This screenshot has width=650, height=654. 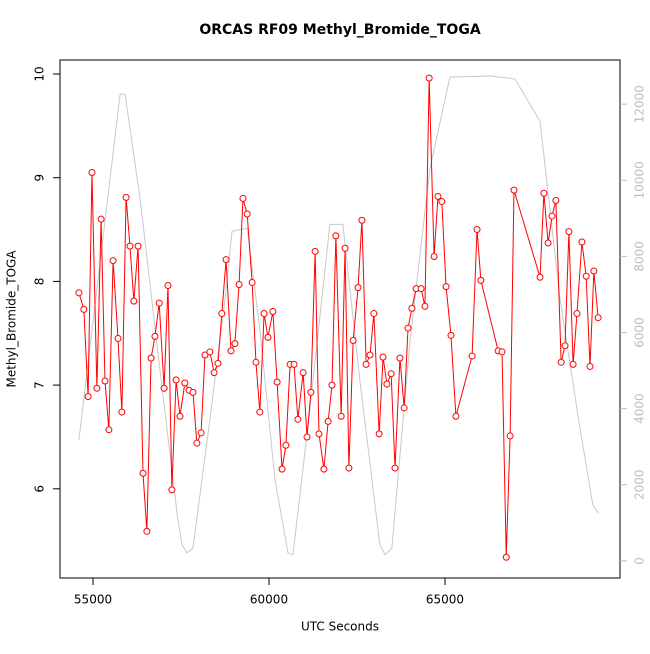 I want to click on y2-tick-label: 12000, so click(x=640, y=104).